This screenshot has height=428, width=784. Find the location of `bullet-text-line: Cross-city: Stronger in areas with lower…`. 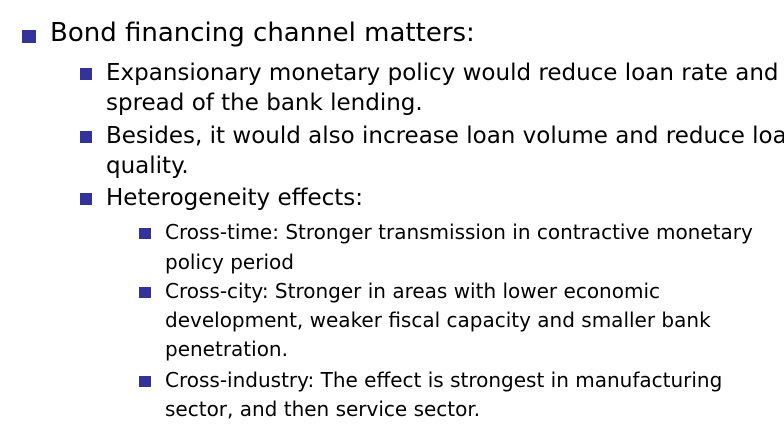

bullet-text-line: Cross-city: Stronger in areas with lower… is located at coordinates (412, 291).